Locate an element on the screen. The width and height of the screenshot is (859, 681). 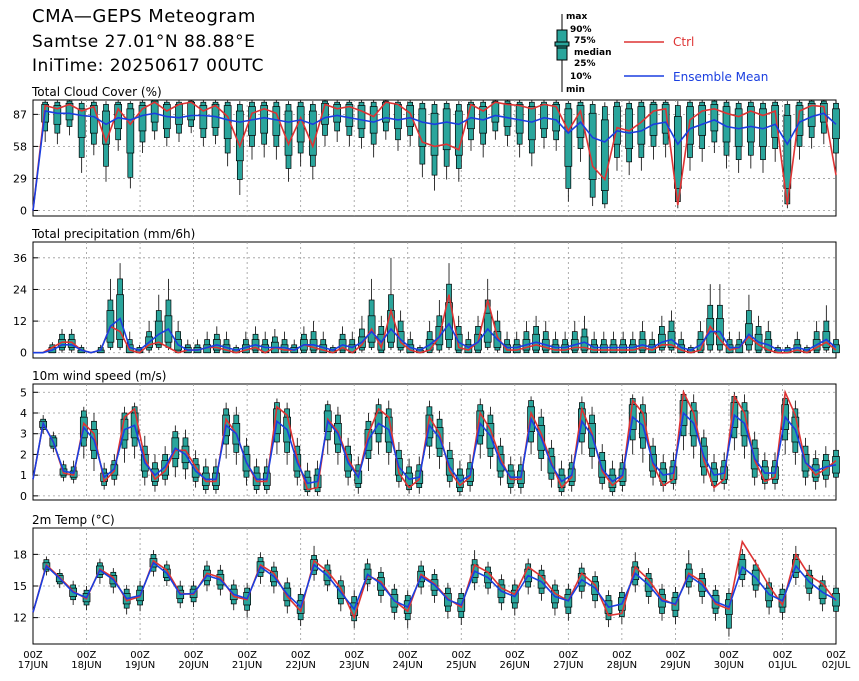
x-date-label: 20JUN is located at coordinates (193, 665).